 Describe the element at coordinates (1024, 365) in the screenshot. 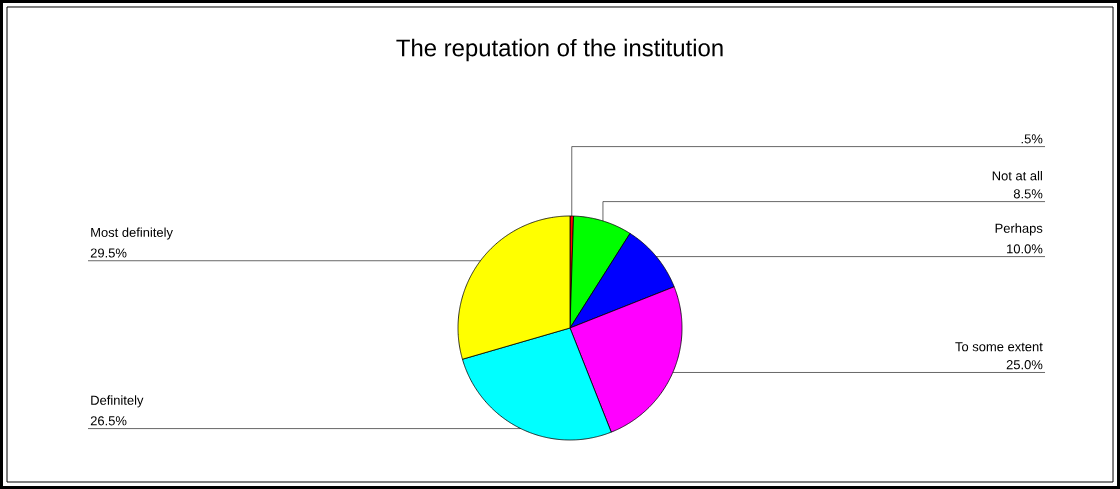

I see `data-label: 25.0%` at that location.